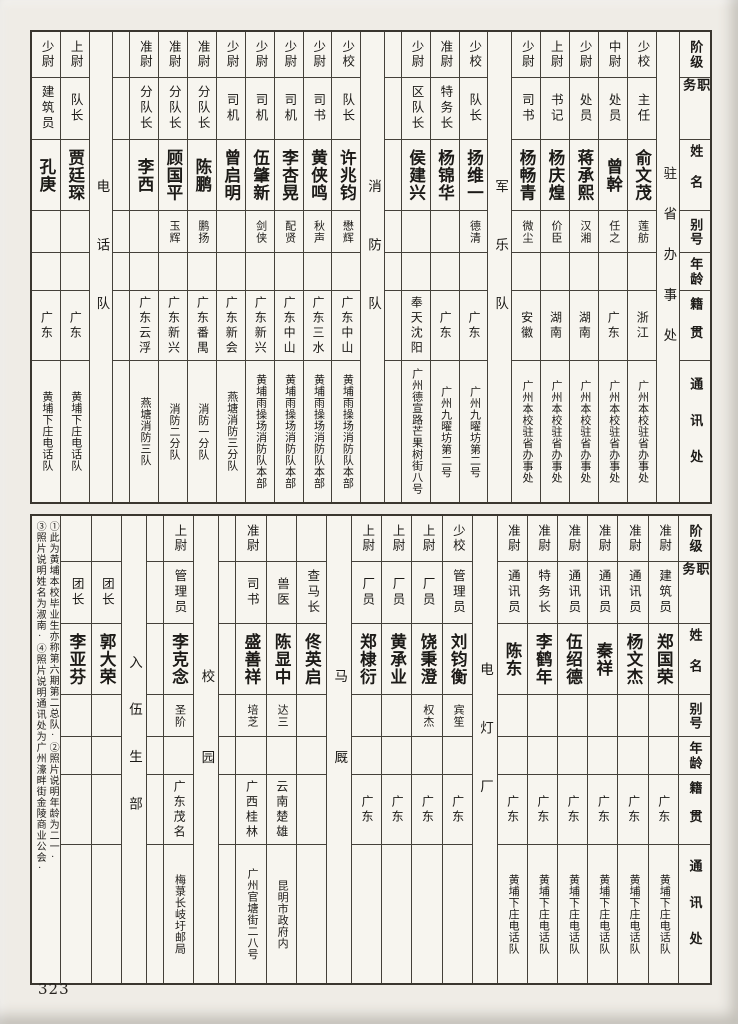  What do you see at coordinates (695, 659) in the screenshot?
I see `vertical-text: 姓名` at bounding box center [695, 659].